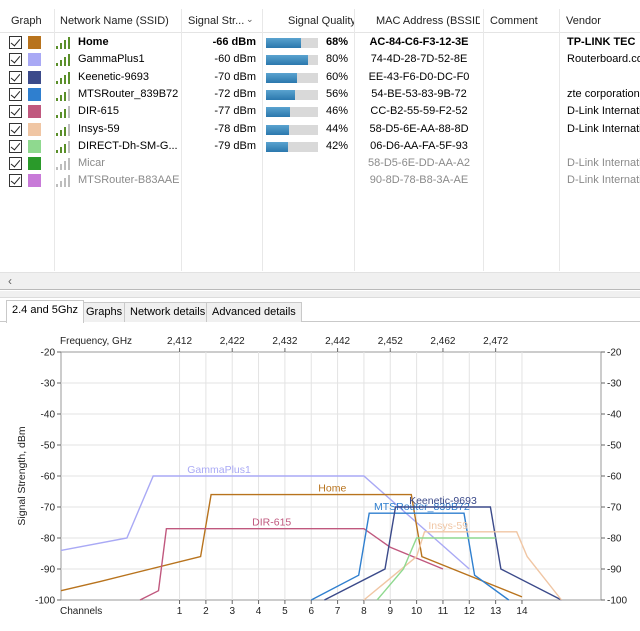 The width and height of the screenshot is (640, 631). What do you see at coordinates (336, 145) in the screenshot?
I see `signal-quality-cell: 42%` at bounding box center [336, 145].